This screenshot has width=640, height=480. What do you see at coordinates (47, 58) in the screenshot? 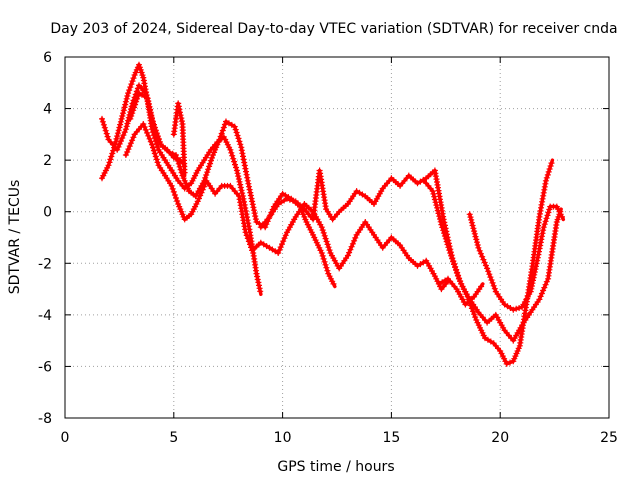
I see `y-tick-label: 6` at bounding box center [47, 58].